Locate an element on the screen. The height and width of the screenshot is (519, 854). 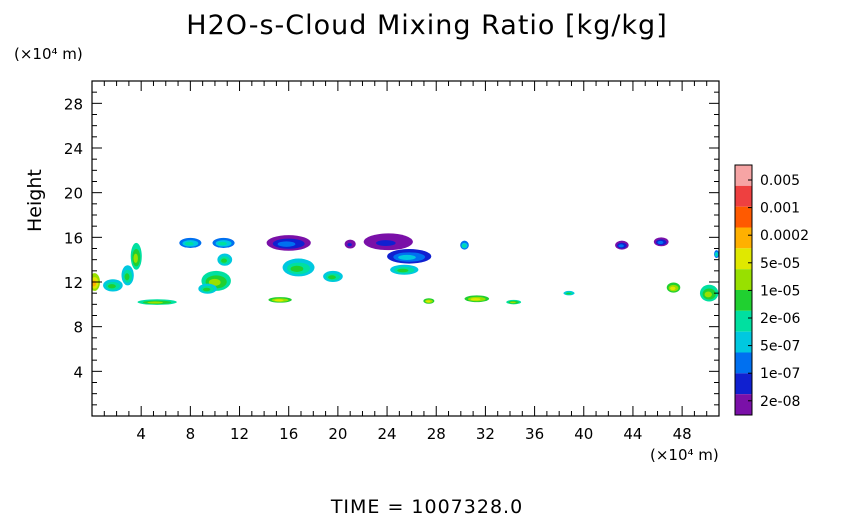
colorbar-label: 5e-05 is located at coordinates (780, 264).